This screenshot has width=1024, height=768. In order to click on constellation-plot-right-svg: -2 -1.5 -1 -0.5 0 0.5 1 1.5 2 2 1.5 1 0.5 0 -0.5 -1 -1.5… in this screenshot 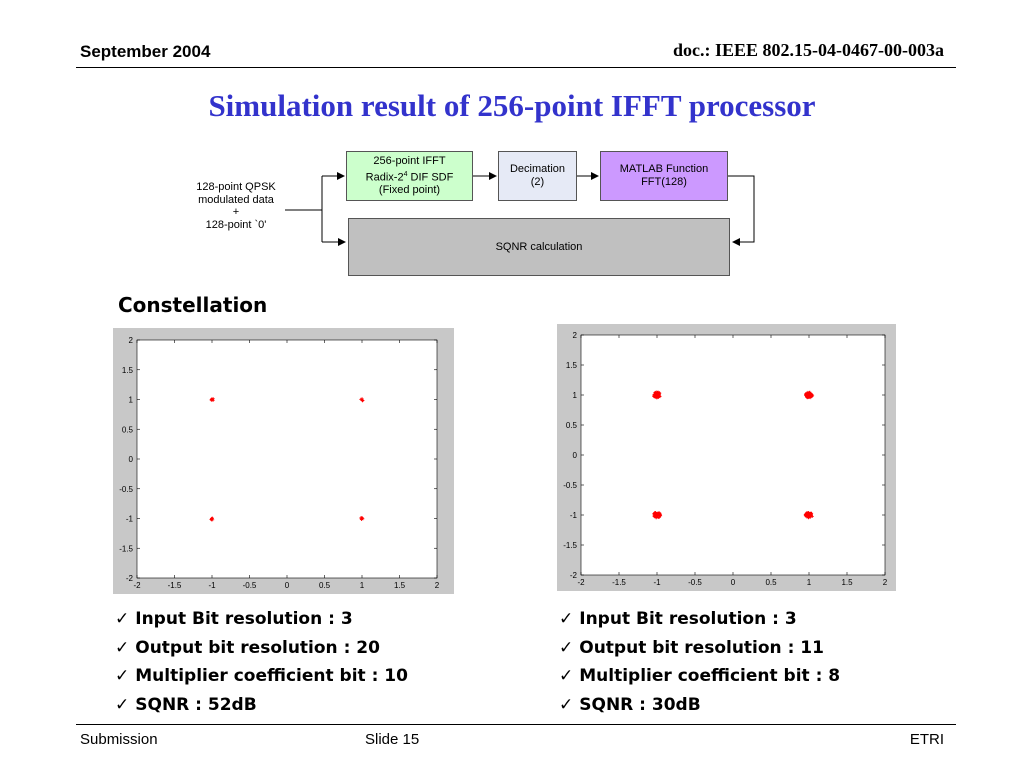, I will do `click(725, 459)`.